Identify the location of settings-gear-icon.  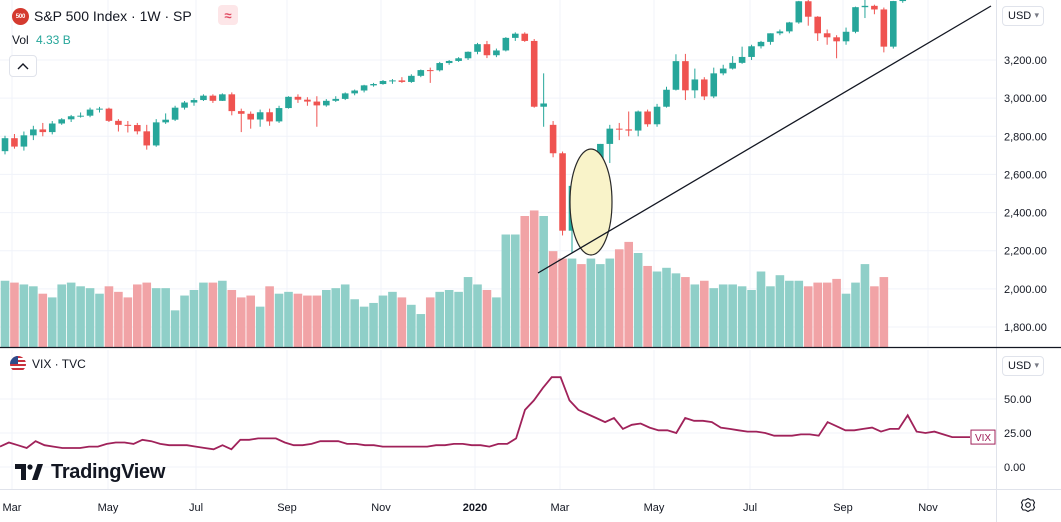
(1028, 505).